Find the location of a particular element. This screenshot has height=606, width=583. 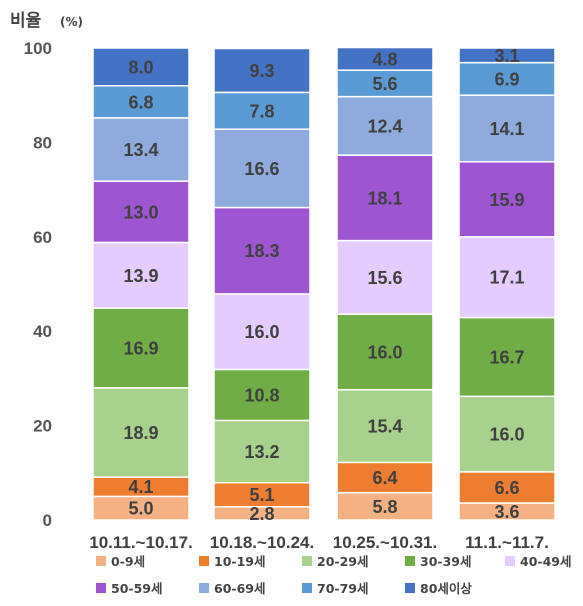

data-label: 15.9 is located at coordinates (506, 200).